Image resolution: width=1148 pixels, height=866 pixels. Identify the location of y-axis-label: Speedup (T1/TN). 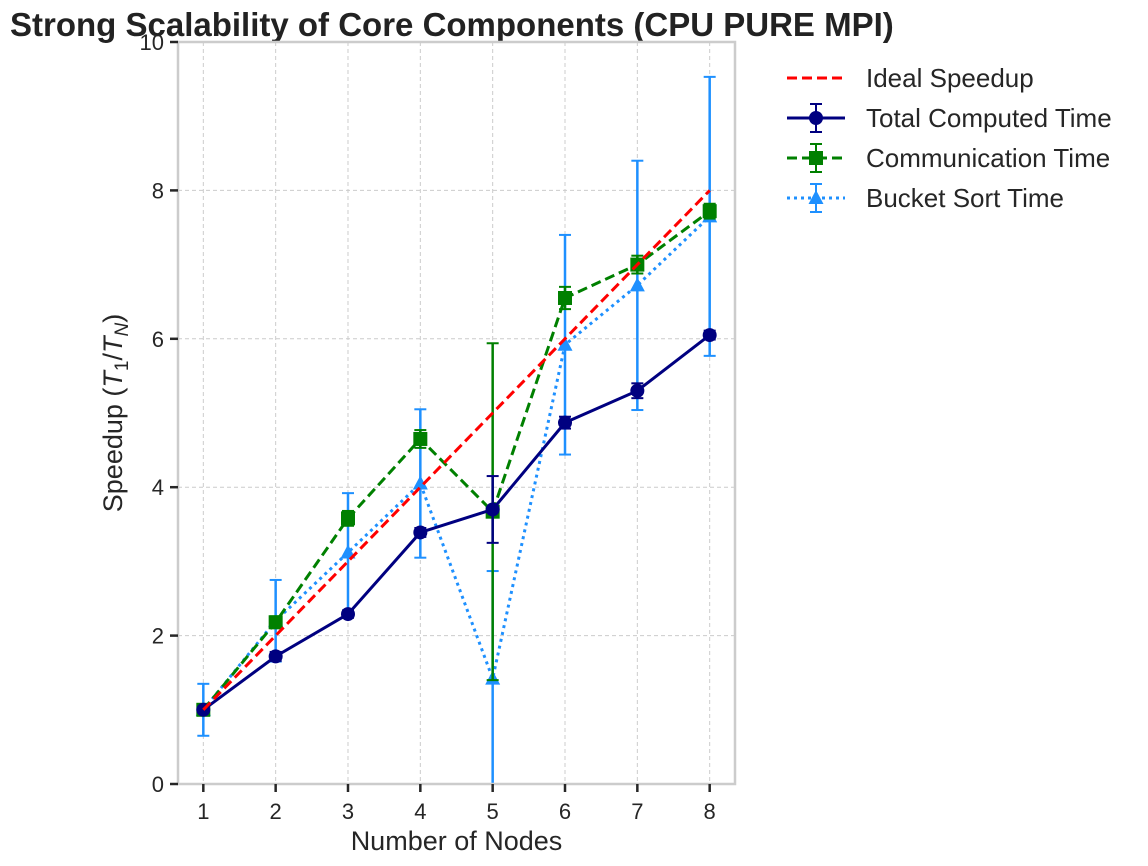
(115, 413).